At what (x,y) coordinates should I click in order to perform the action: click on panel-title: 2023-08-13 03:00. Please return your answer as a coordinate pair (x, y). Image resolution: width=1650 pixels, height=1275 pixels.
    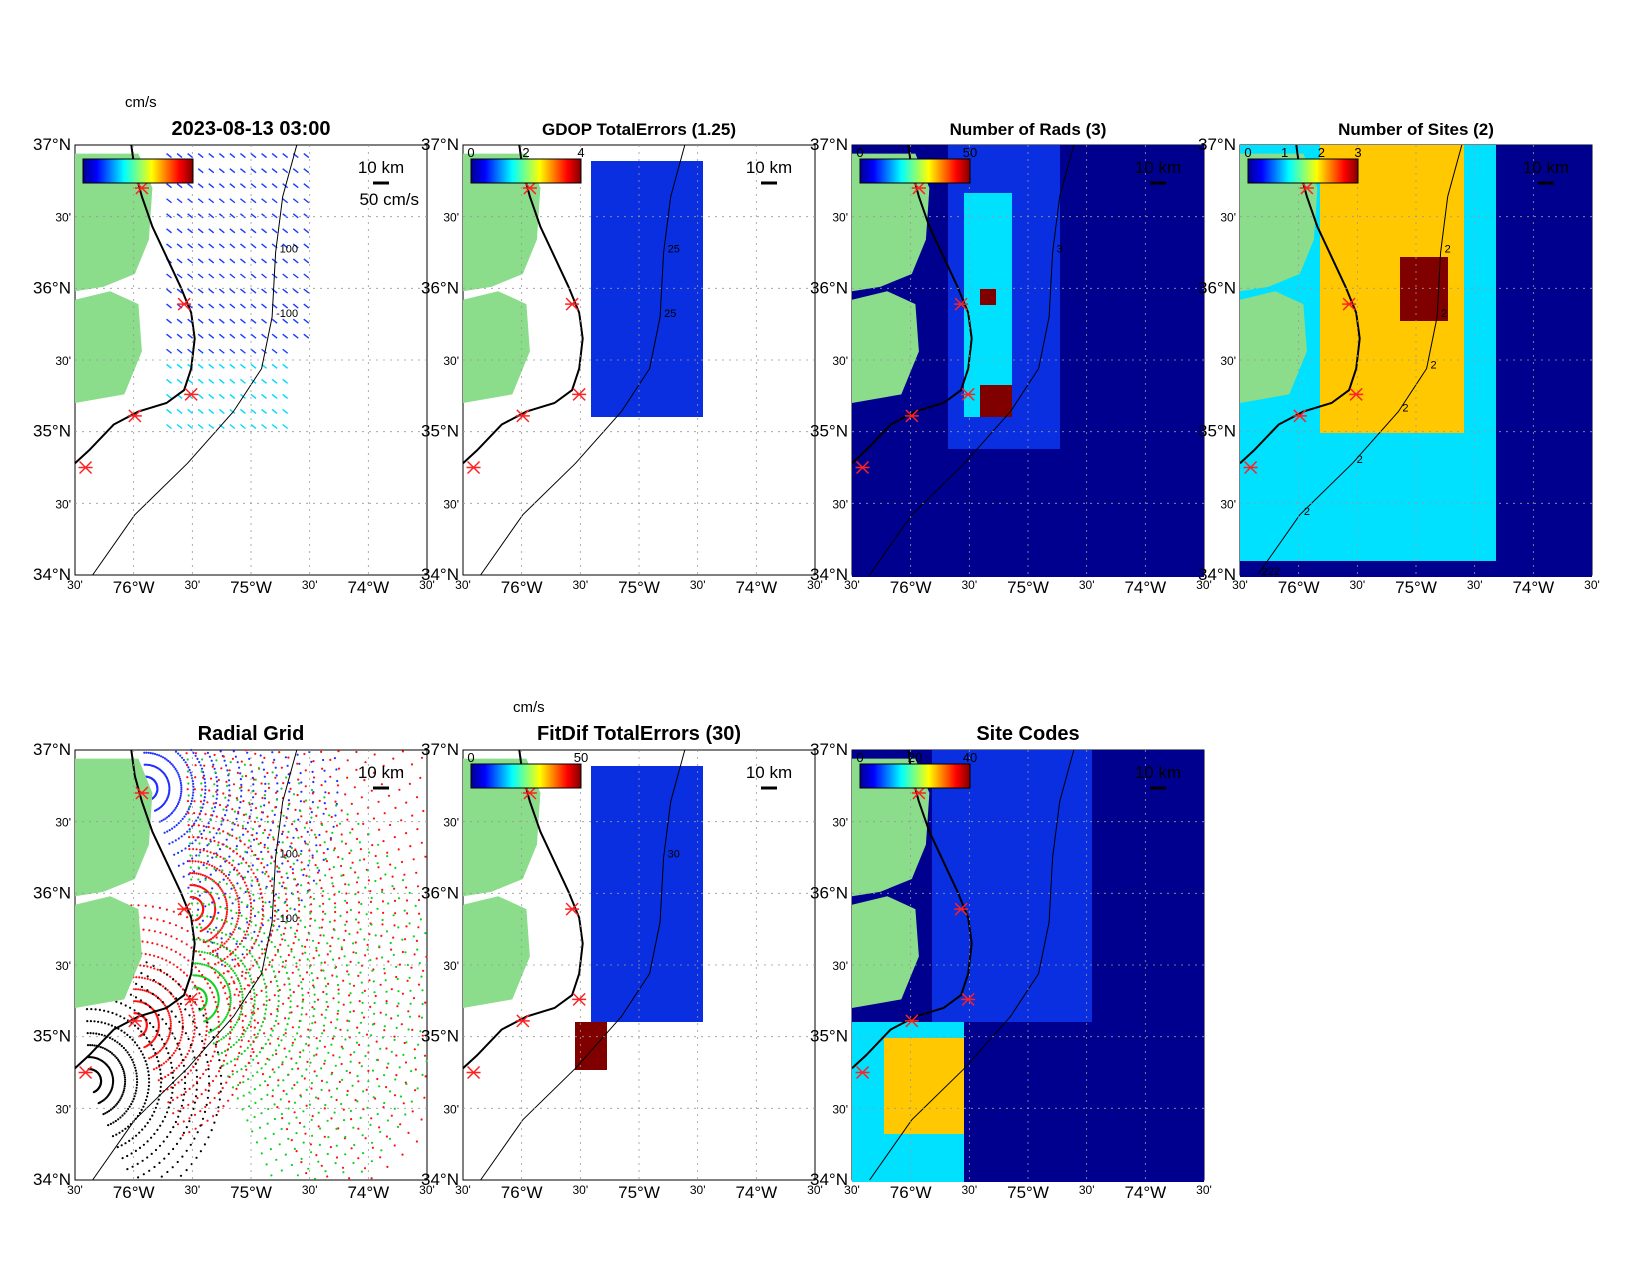
    Looking at the image, I should click on (250, 129).